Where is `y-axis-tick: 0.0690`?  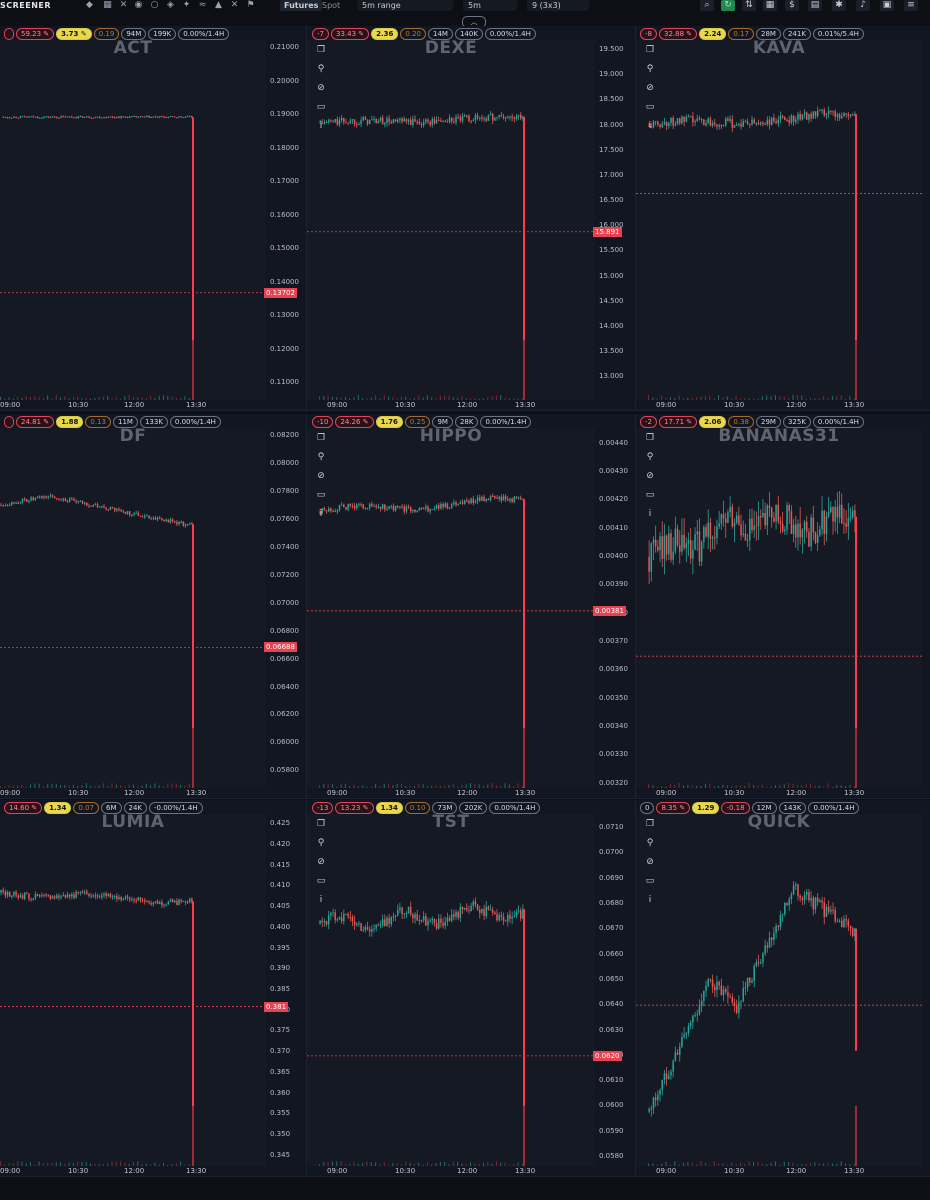
y-axis-tick: 0.0690 is located at coordinates (611, 877).